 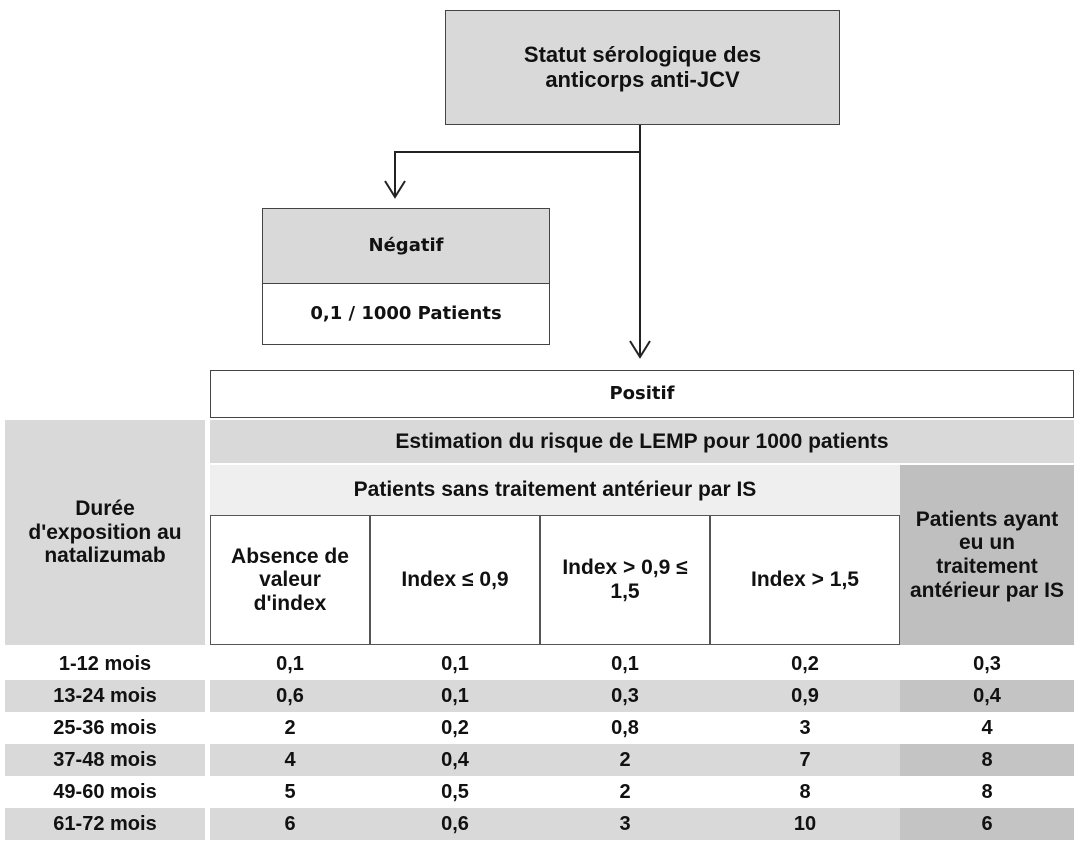 I want to click on value-cell: 10, so click(x=805, y=824).